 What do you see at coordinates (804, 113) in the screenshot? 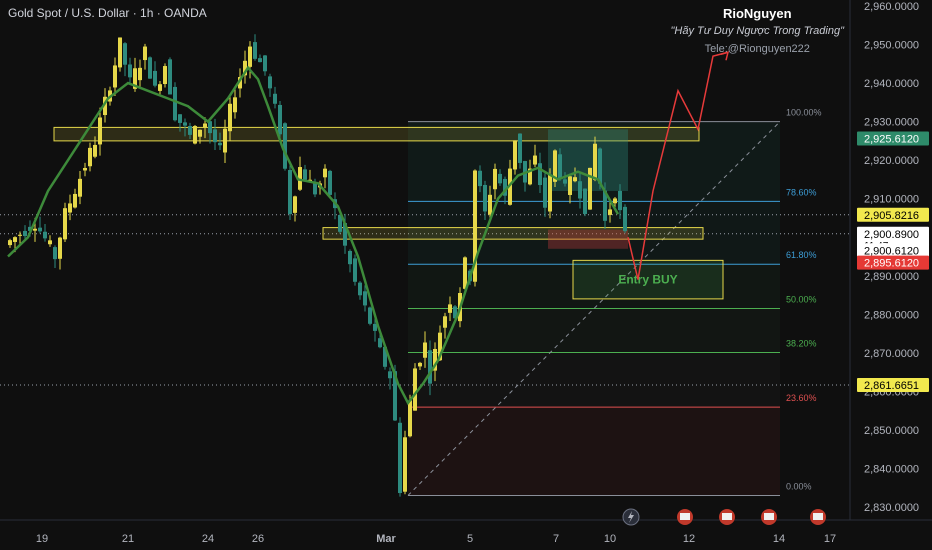
I see `fib-level-label: 100.00%` at bounding box center [804, 113].